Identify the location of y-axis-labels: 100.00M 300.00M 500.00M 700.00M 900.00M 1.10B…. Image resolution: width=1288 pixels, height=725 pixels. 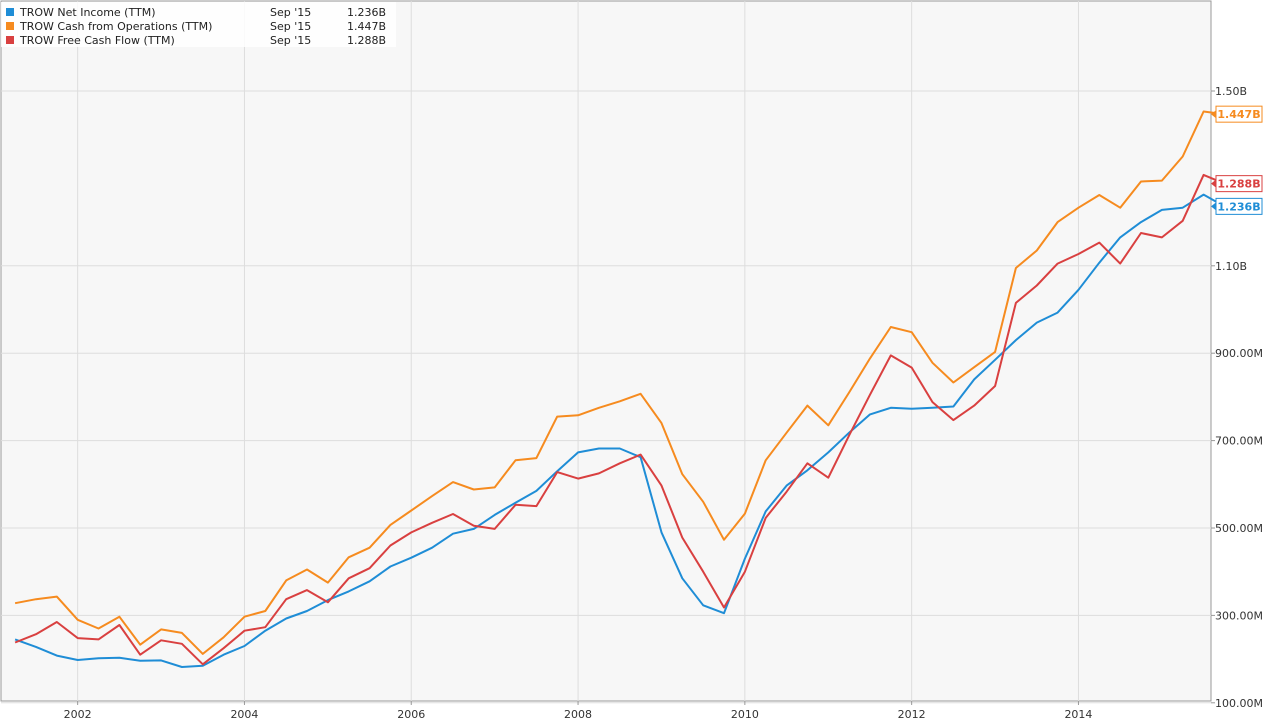
(1239, 397).